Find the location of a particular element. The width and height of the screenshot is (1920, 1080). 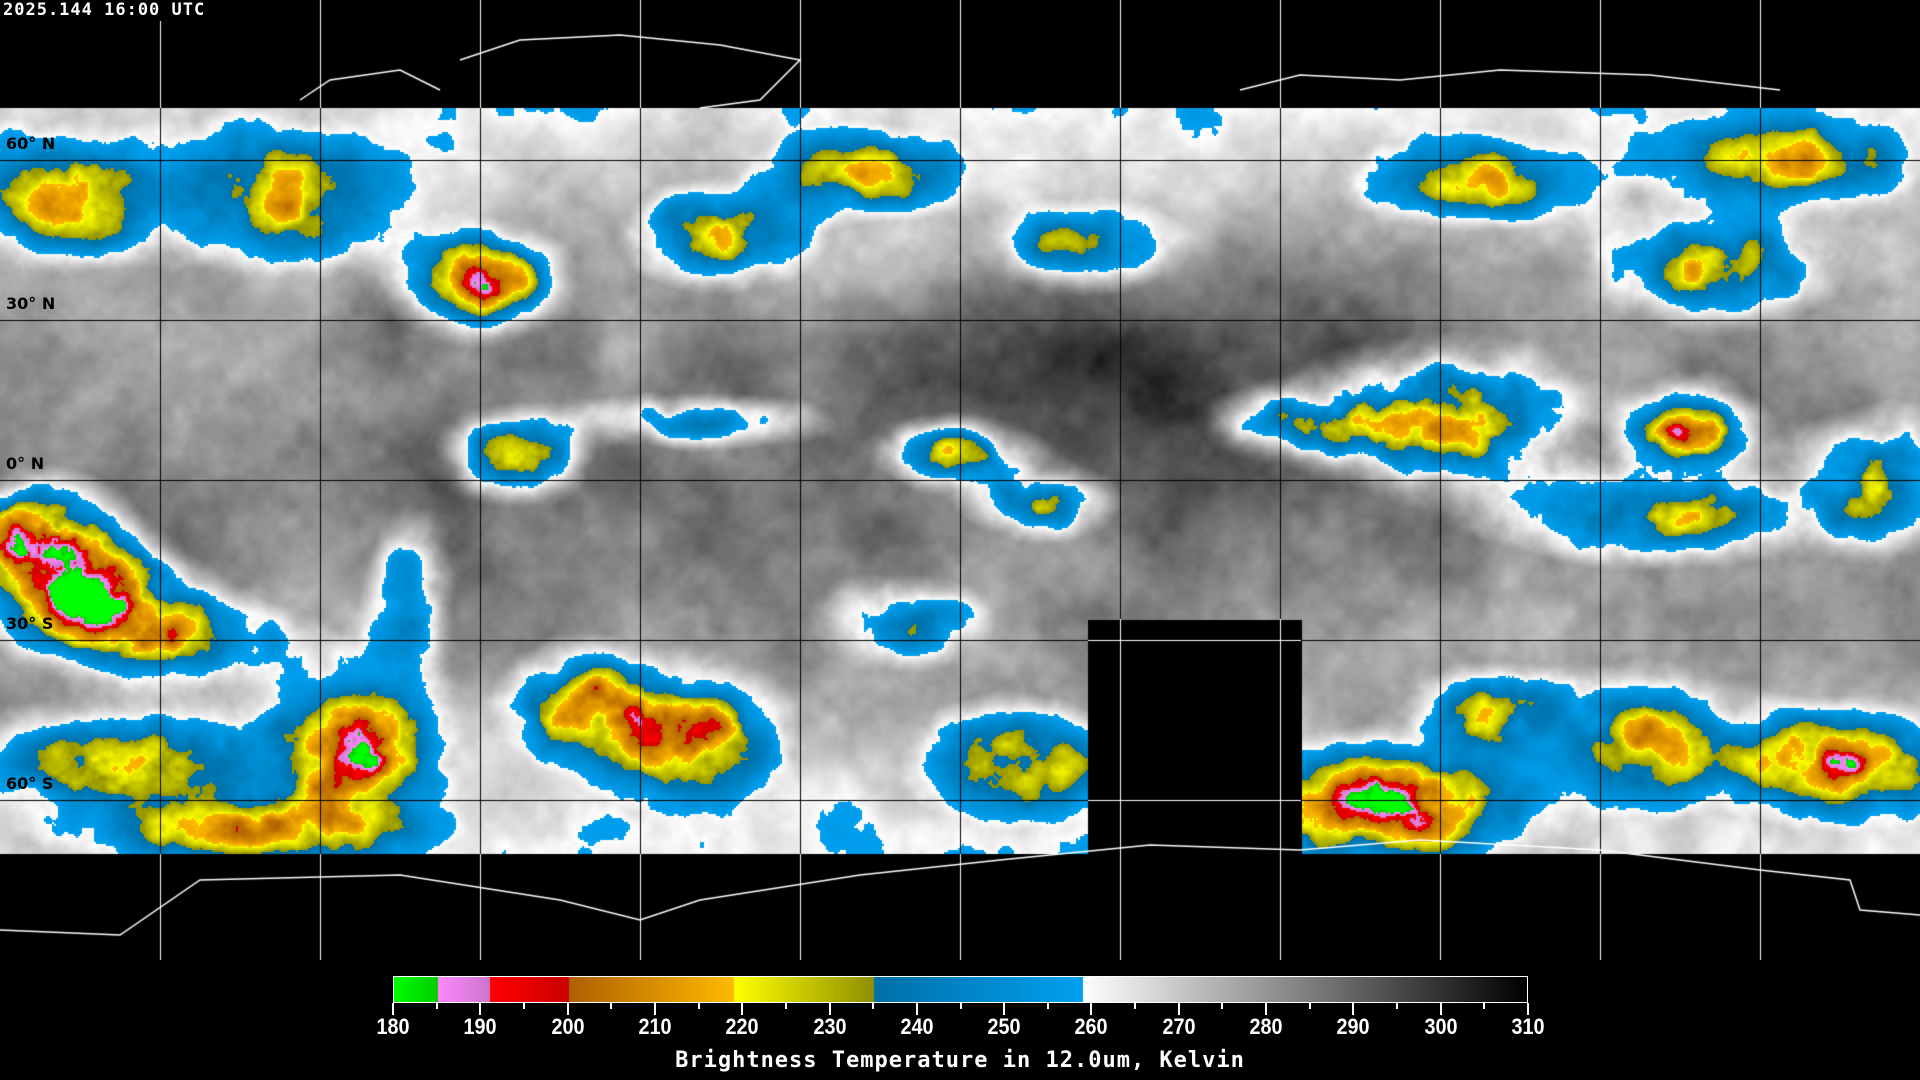

lat-label-60s: 60° S is located at coordinates (30, 783).